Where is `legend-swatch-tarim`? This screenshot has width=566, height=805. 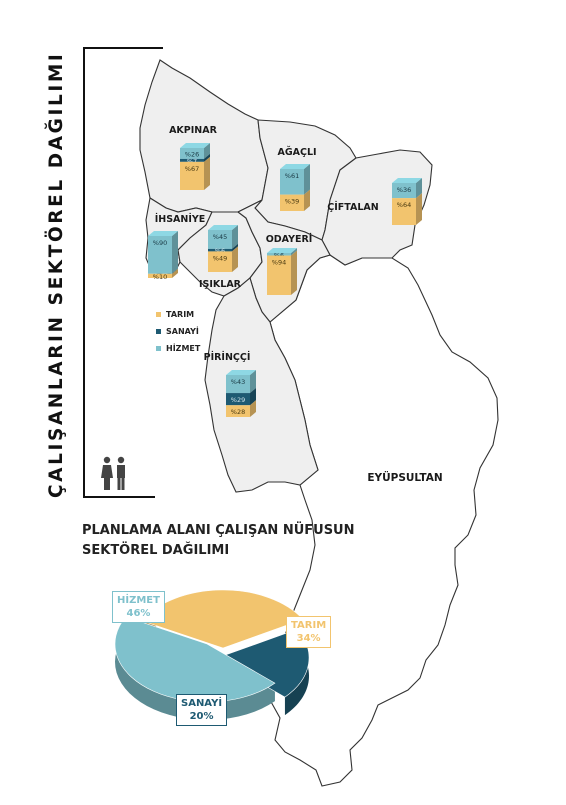
legend-swatch-tarim is located at coordinates (158, 314).